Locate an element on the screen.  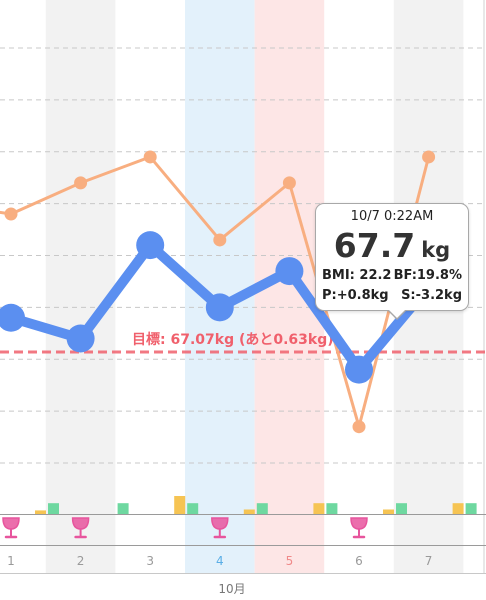
tooltip-weight: 67.7 kg is located at coordinates (392, 245).